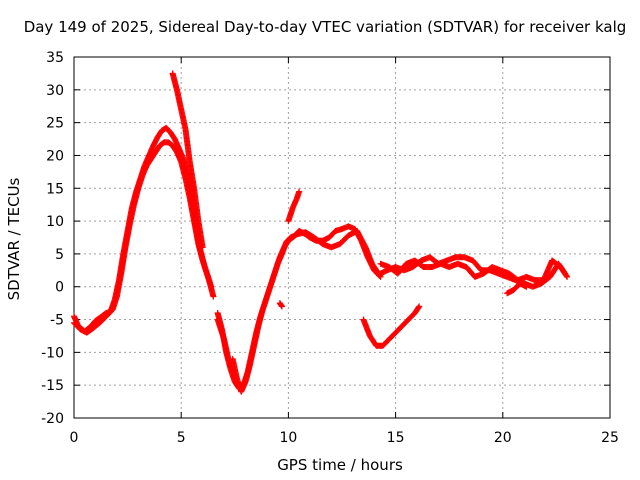 The width and height of the screenshot is (640, 480). I want to click on y-tick-label: 10, so click(55, 222).